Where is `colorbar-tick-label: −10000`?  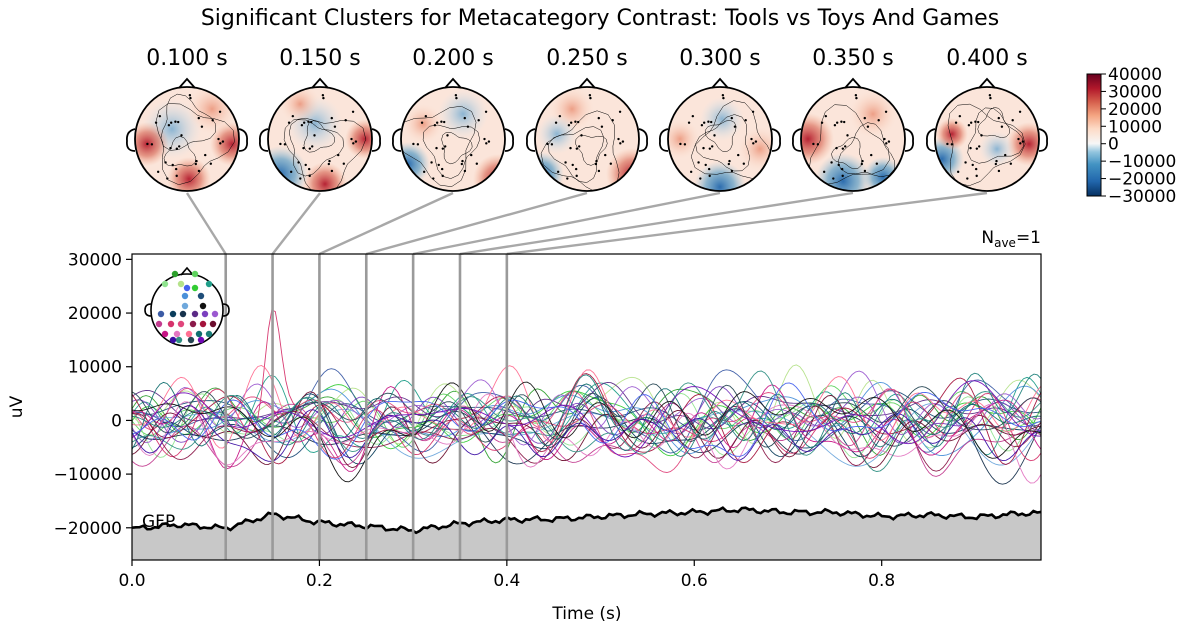 colorbar-tick-label: −10000 is located at coordinates (1142, 162).